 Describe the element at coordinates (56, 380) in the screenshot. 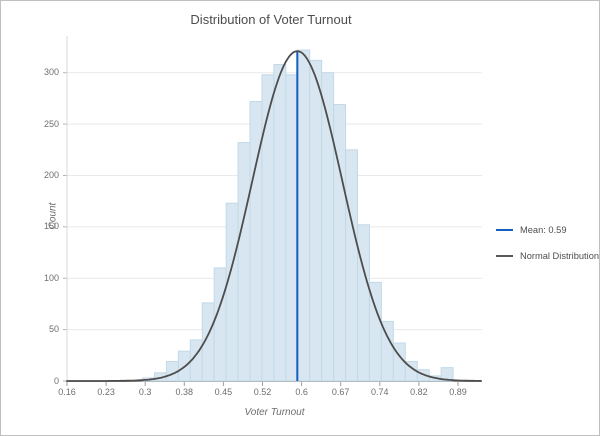

I see `y-tick-label: 0` at that location.